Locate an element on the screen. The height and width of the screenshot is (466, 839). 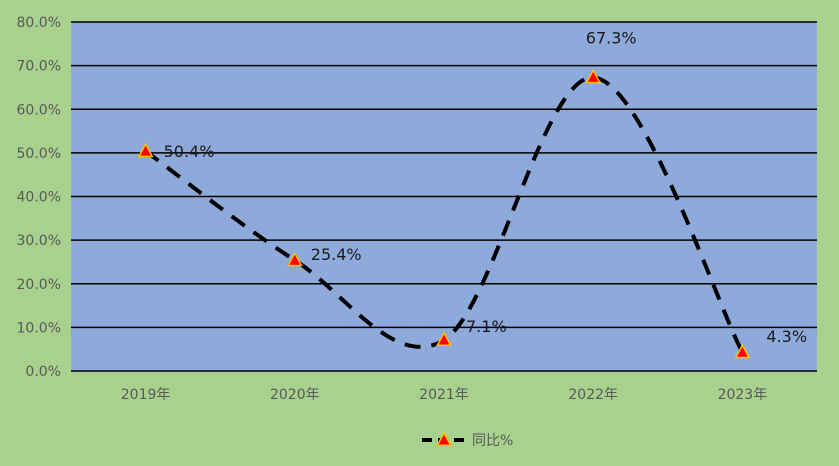
x-axis-tick-labels: 2019年 2020年 2021年 2022年 2023年 is located at coordinates (444, 395).